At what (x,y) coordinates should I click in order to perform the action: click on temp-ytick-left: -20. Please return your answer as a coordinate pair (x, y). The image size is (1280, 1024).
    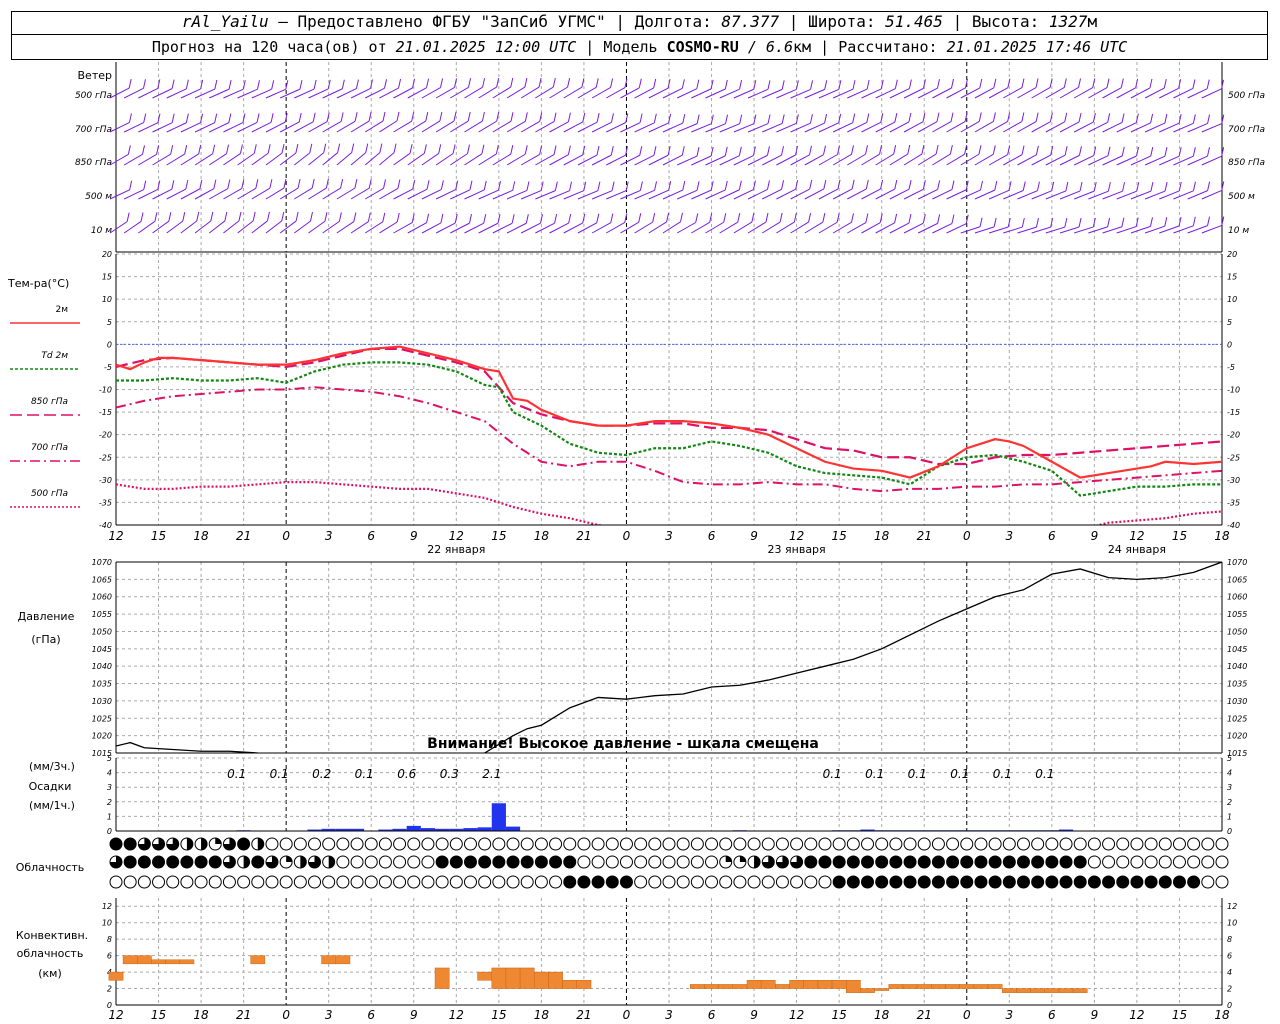
    Looking at the image, I should click on (105, 435).